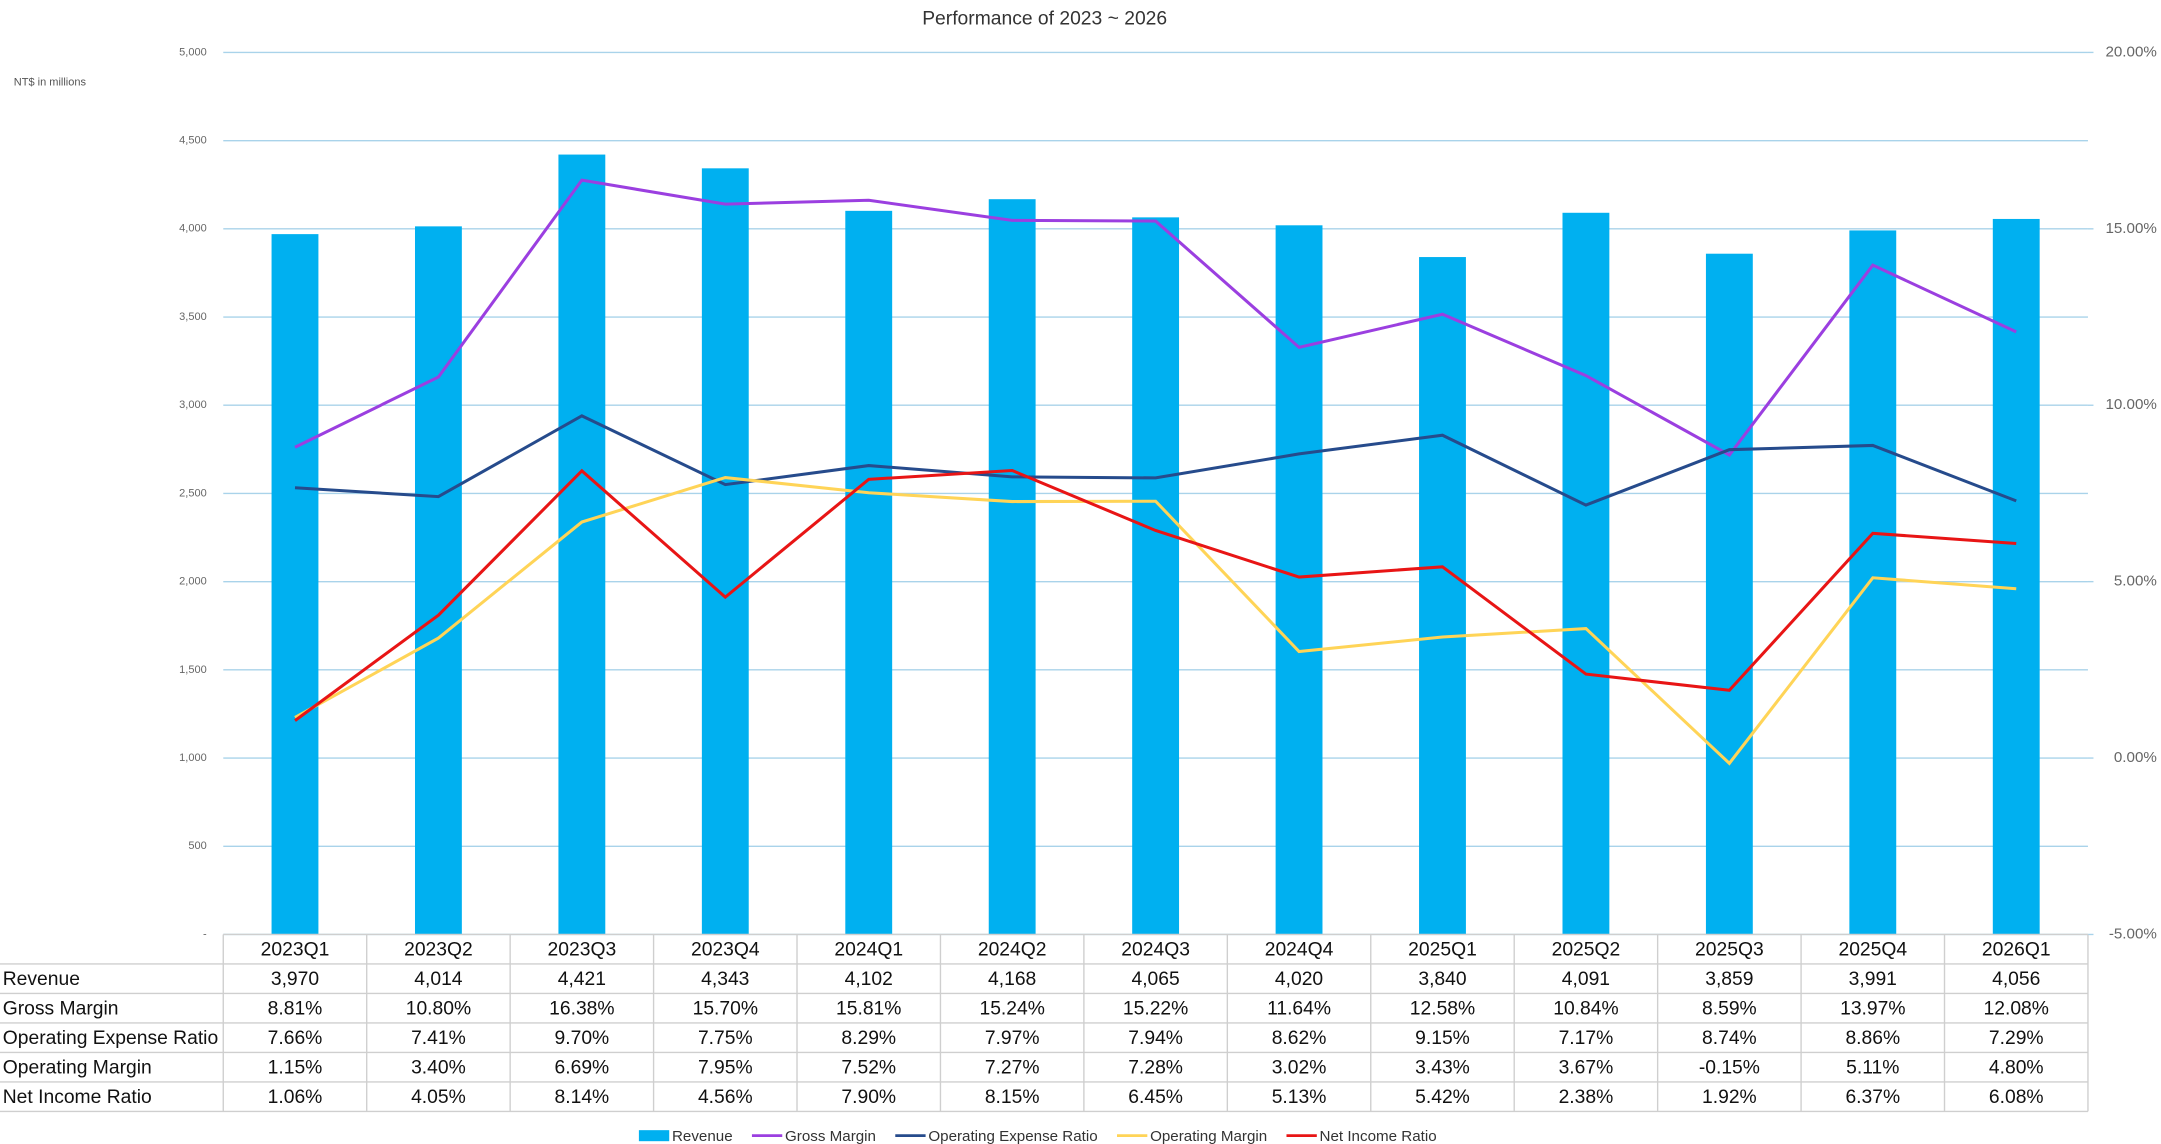  I want to click on table-cell: 3,859, so click(1729, 979).